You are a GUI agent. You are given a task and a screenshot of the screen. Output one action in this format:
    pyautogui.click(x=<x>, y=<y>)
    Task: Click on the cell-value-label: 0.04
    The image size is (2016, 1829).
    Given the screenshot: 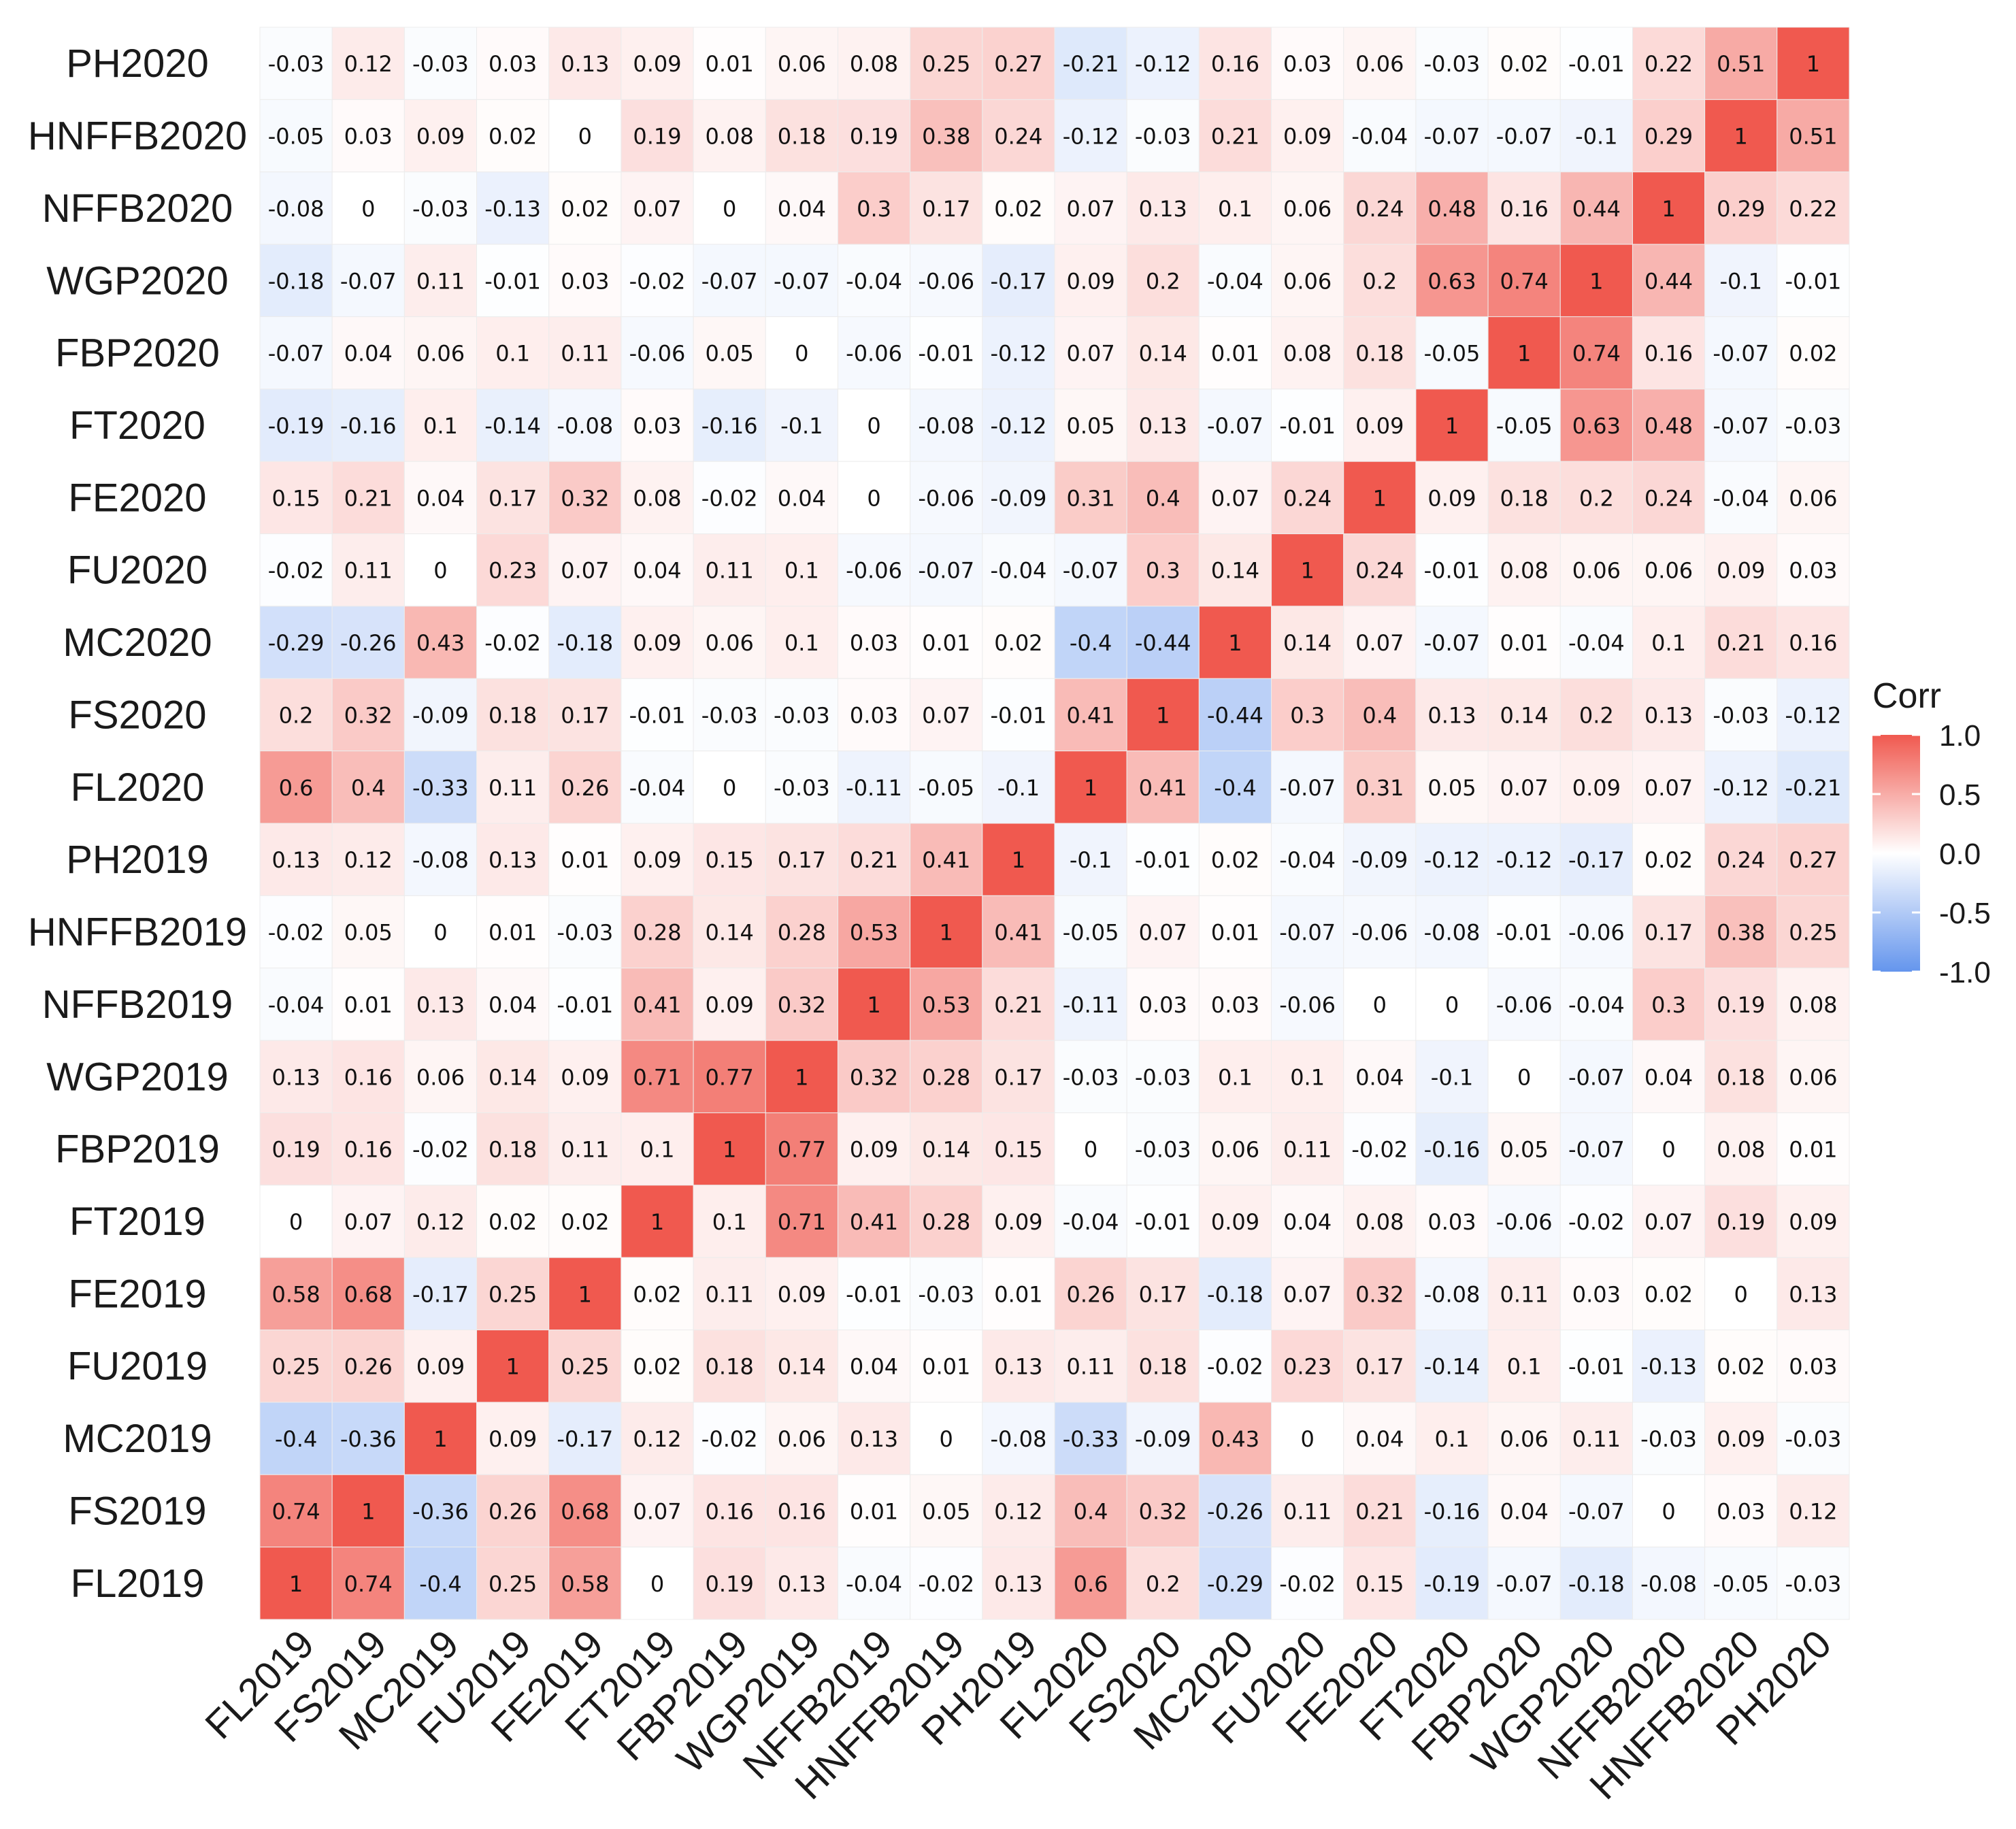 What is the action you would take?
    pyautogui.click(x=1524, y=1511)
    